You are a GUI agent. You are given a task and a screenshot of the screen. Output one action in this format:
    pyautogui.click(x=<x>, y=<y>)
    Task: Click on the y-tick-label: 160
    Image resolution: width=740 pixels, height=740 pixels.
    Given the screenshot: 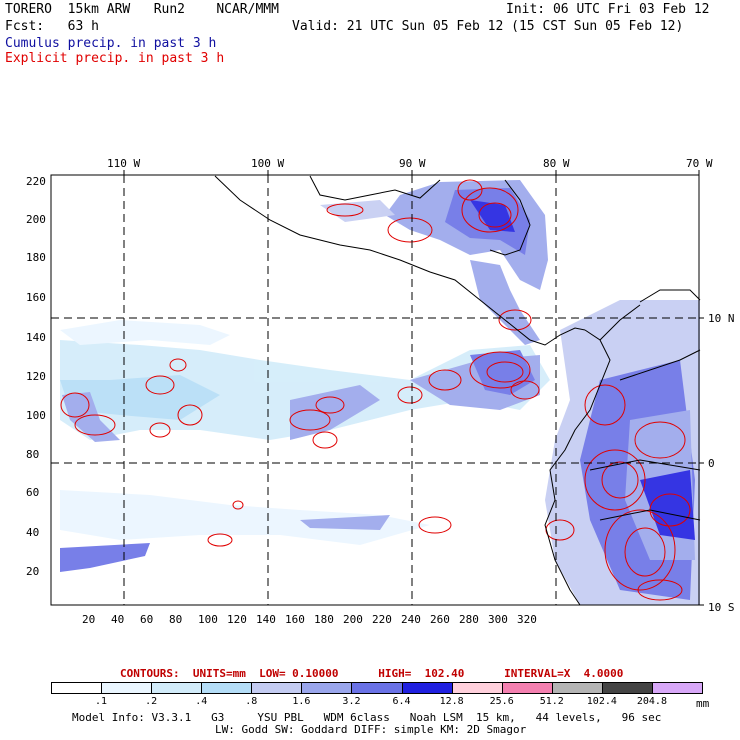 What is the action you would take?
    pyautogui.click(x=36, y=297)
    